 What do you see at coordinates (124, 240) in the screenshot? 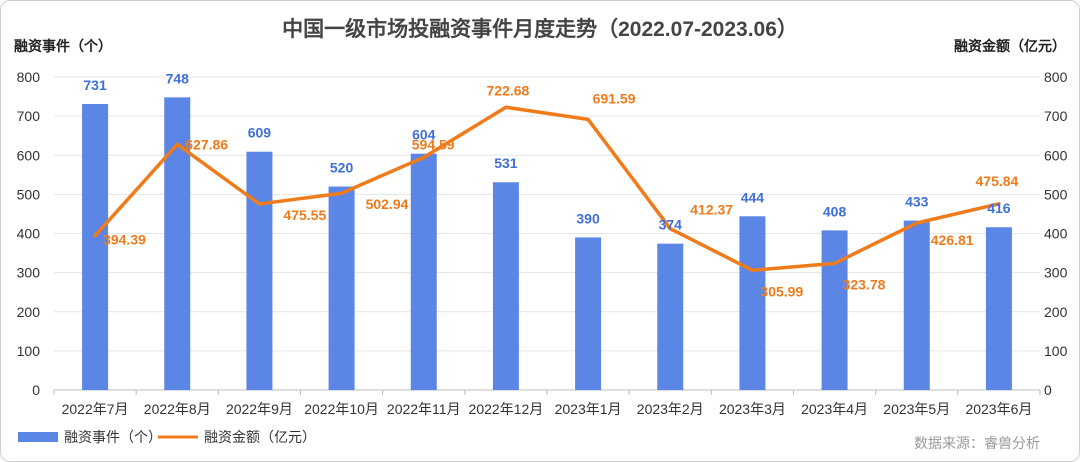
I see `line-data-label: 394.39` at bounding box center [124, 240].